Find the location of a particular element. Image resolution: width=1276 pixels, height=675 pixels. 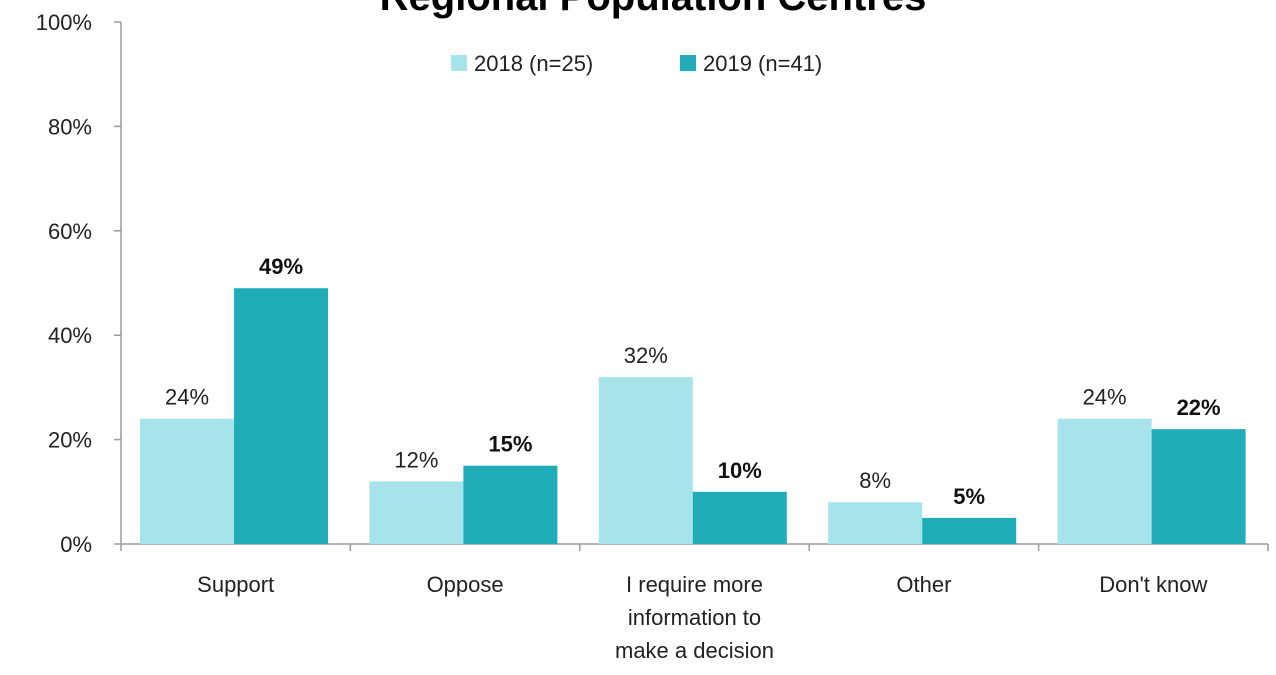

data-label-2018: 32% is located at coordinates (646, 355).